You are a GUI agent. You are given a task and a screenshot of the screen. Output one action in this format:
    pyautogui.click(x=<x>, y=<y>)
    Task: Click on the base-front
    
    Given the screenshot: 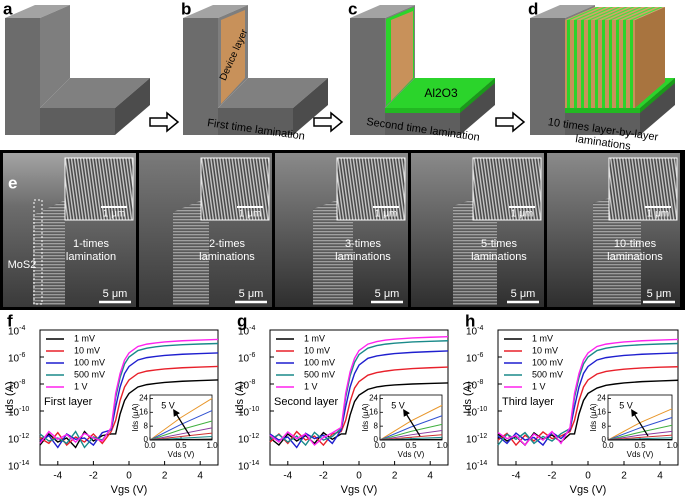 What is the action you would take?
    pyautogui.click(x=422, y=121)
    